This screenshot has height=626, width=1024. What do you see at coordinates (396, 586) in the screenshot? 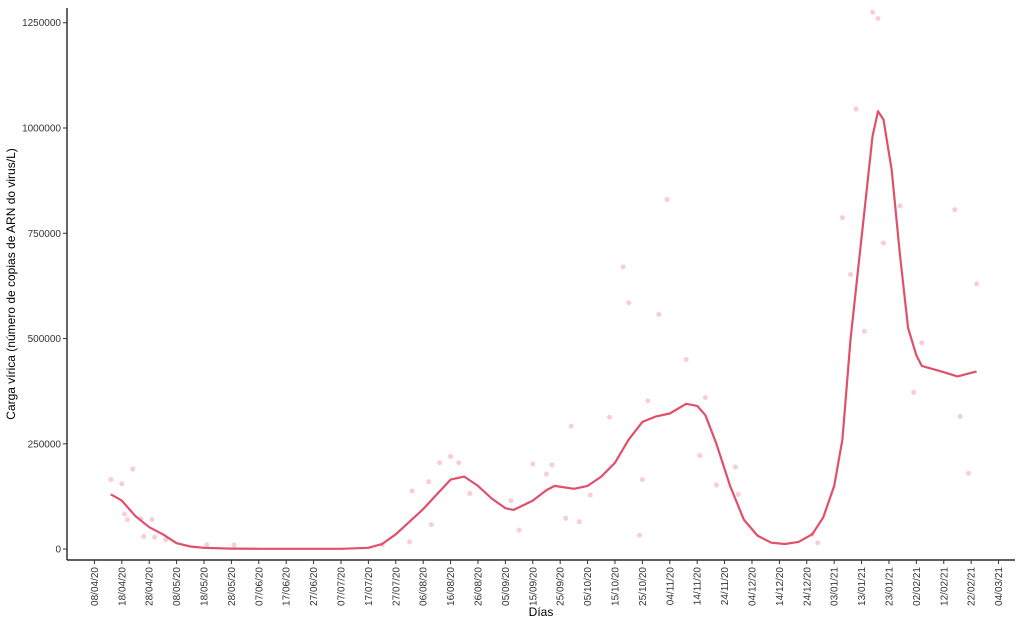
I see `x-tick-label: 27/07/20` at bounding box center [396, 586].